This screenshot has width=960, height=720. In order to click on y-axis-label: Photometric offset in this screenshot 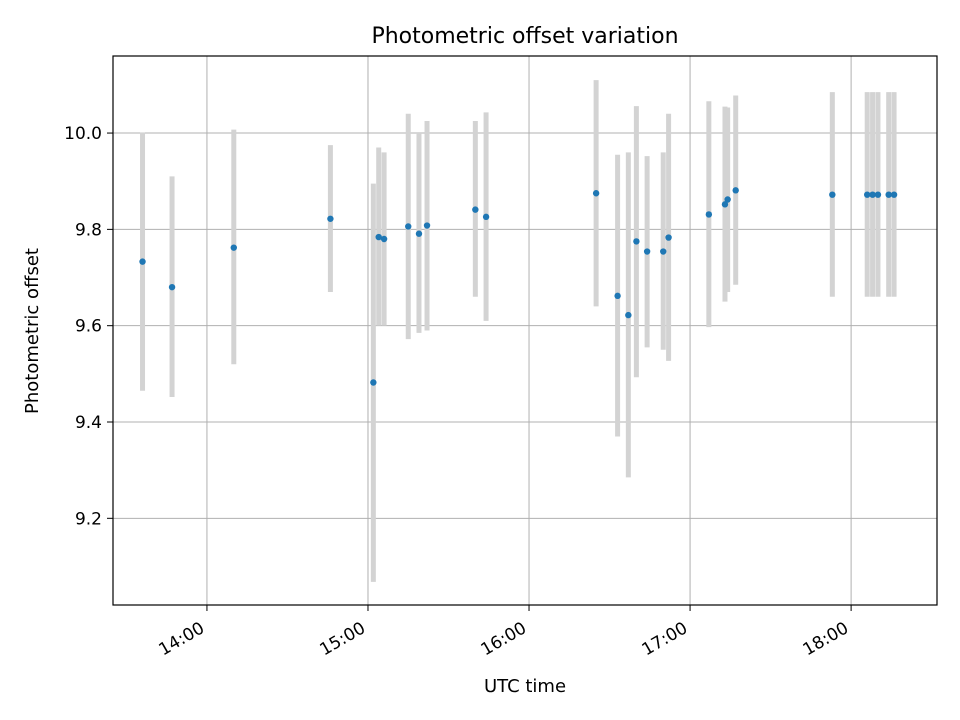, I will do `click(32, 331)`.